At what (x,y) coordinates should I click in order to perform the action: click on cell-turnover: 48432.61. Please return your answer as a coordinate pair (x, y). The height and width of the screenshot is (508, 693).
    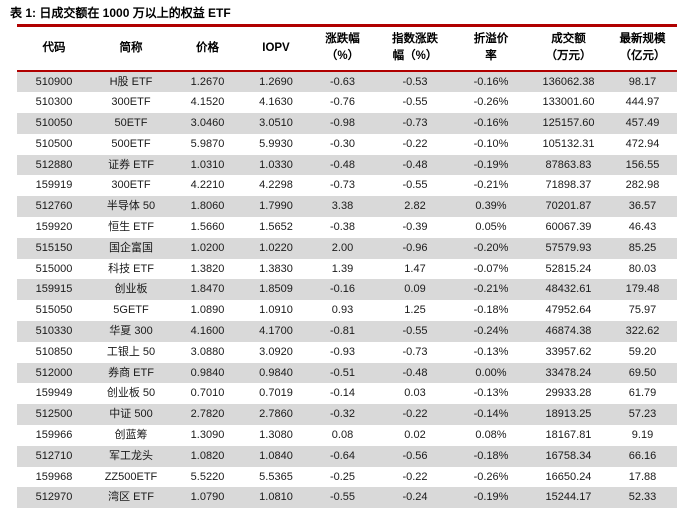
    Looking at the image, I should click on (568, 289).